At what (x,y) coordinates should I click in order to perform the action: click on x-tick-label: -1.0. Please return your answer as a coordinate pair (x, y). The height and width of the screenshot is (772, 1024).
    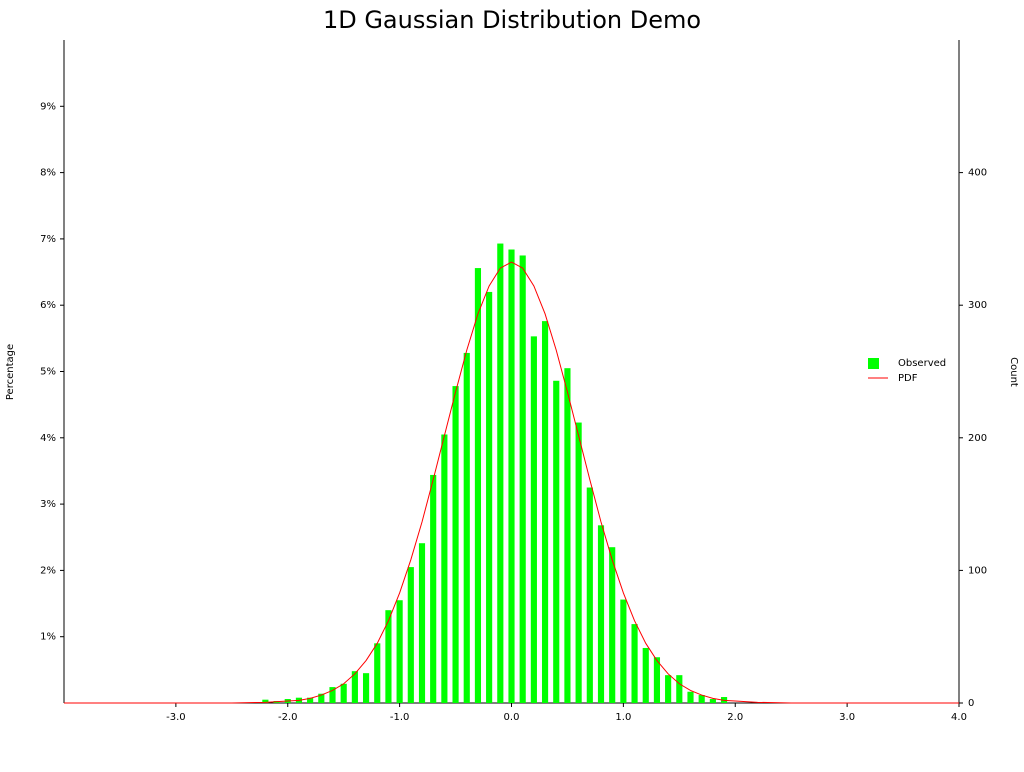
    Looking at the image, I should click on (400, 717).